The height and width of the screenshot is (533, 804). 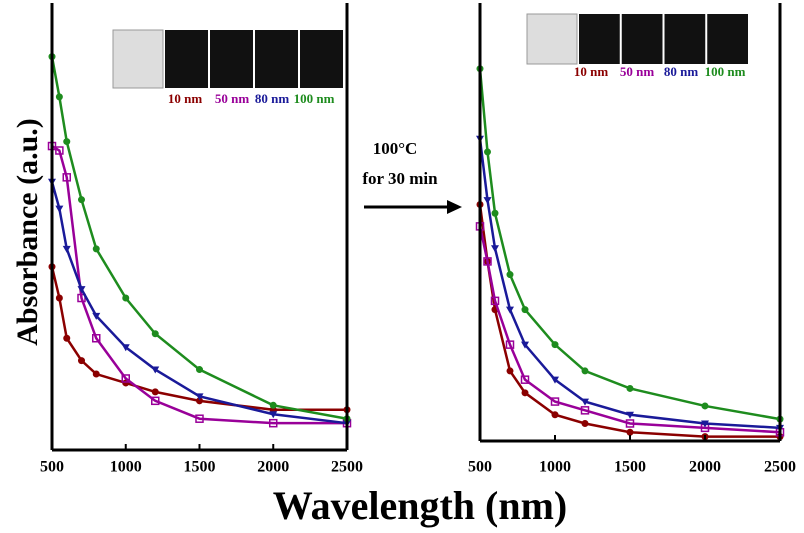 What do you see at coordinates (395, 148) in the screenshot?
I see `annotation: 100°C` at bounding box center [395, 148].